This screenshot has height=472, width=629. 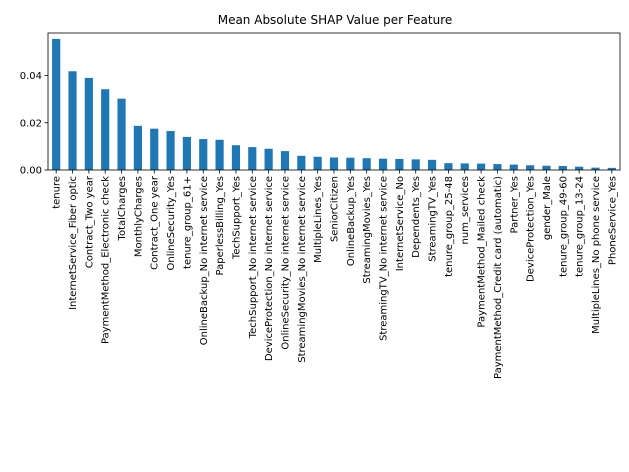 What do you see at coordinates (335, 209) in the screenshot?
I see `x-tick-label-17: SeniorCitizen` at bounding box center [335, 209].